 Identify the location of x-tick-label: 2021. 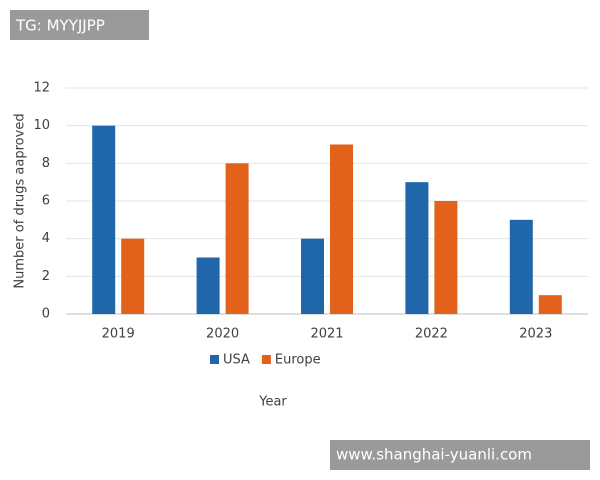
(326, 334).